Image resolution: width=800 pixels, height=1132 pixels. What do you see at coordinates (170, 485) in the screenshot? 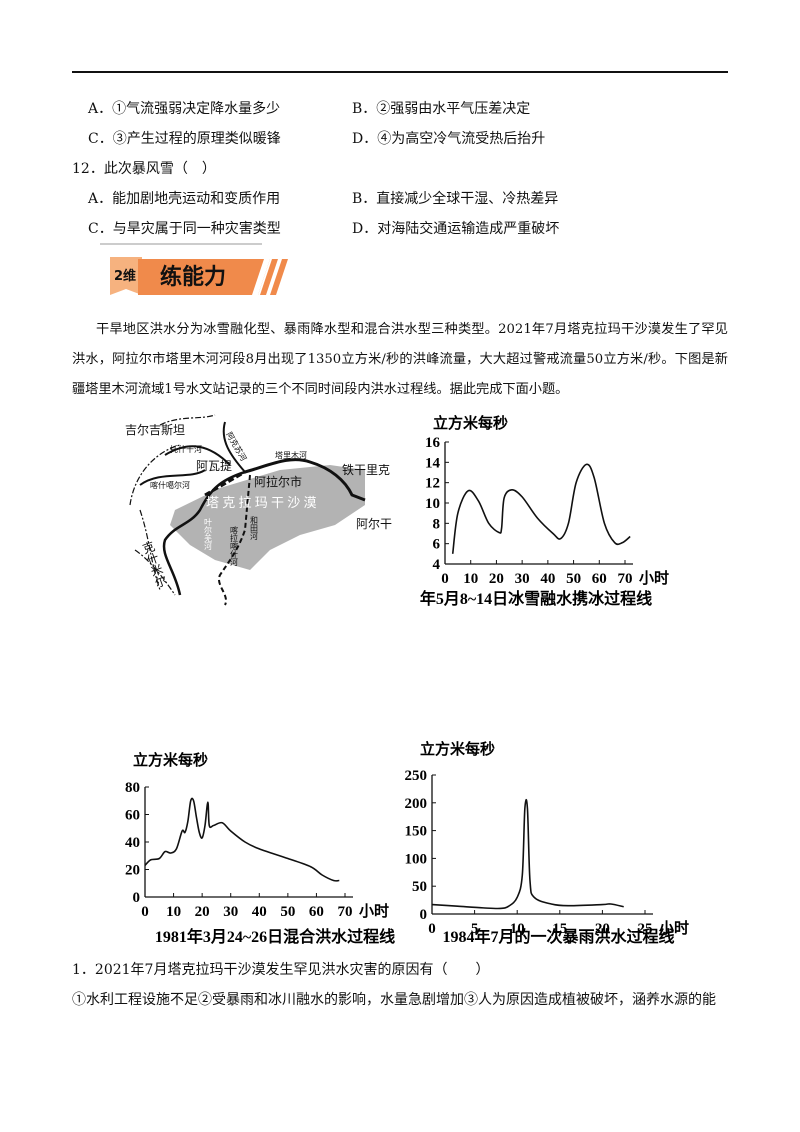
I see `label-kashgar: 喀什噶尔河` at bounding box center [170, 485].